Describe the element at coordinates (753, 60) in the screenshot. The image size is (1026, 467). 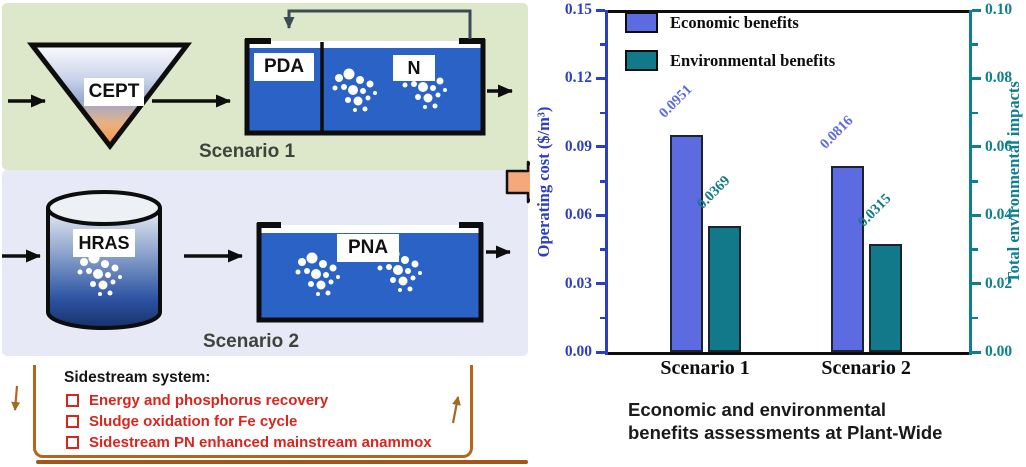
I see `legend-label: Environmental benefits` at that location.